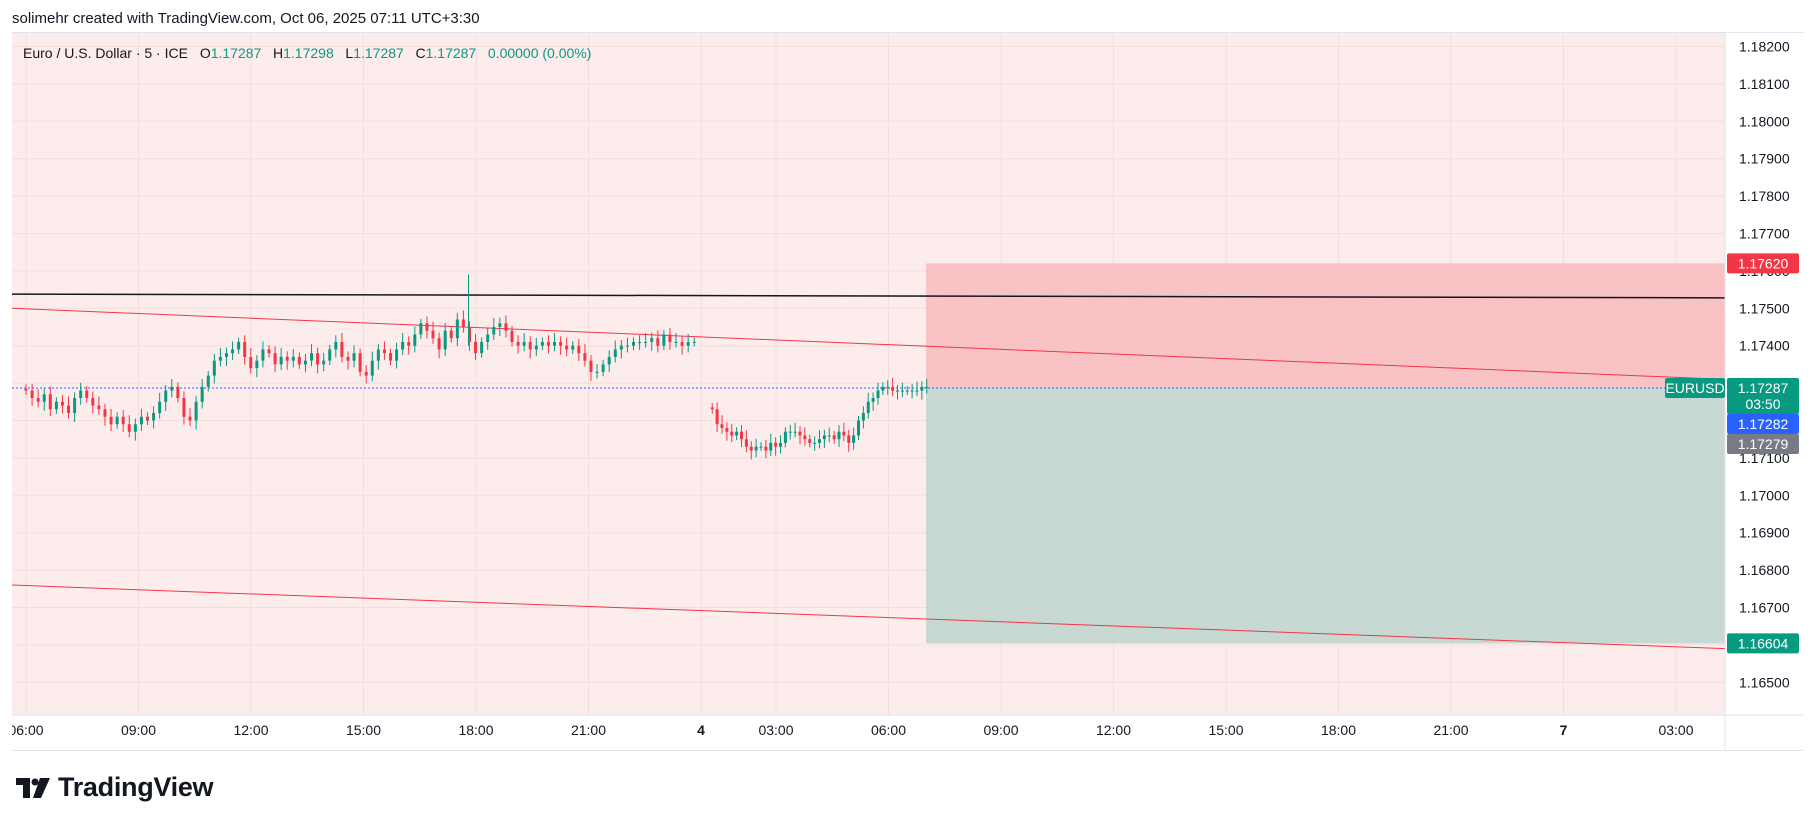 This screenshot has height=824, width=1814. Describe the element at coordinates (236, 53) in the screenshot. I see `legend-open-value: 1.17287` at that location.